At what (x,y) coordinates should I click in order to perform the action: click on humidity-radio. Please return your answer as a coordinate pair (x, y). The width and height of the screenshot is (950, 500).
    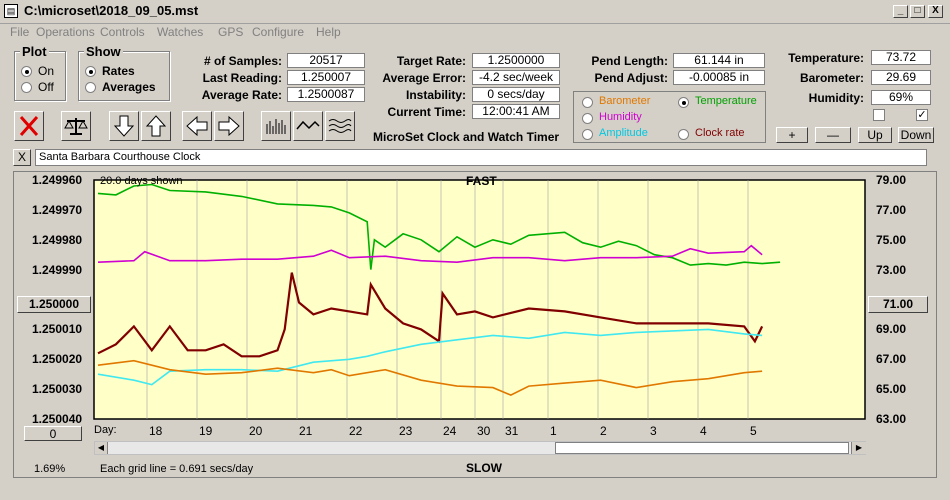
    Looking at the image, I should click on (587, 118).